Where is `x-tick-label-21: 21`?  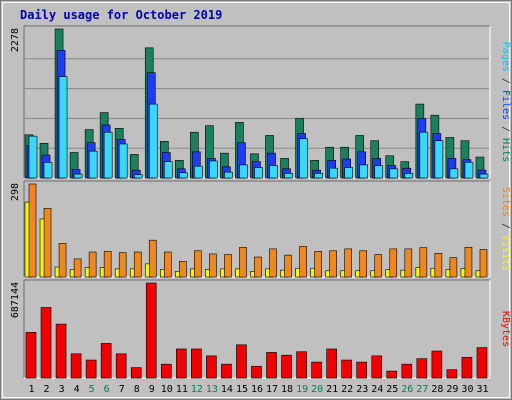
x-tick-label-21: 21 is located at coordinates (332, 389).